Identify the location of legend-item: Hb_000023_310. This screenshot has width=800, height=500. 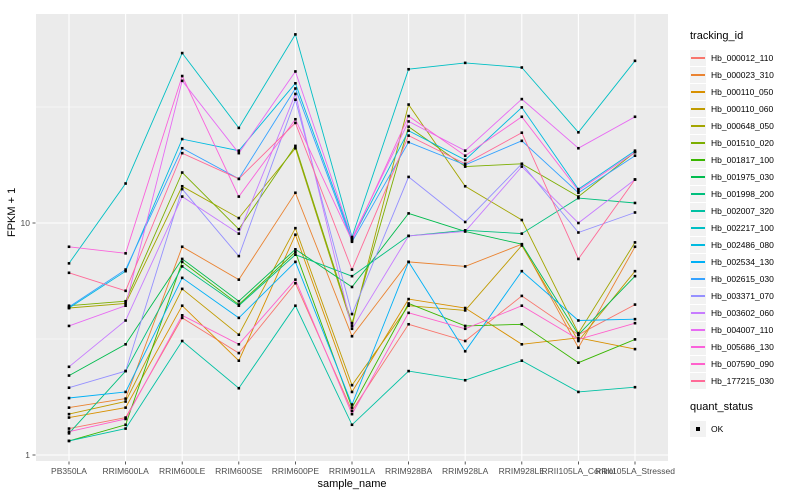
(732, 74).